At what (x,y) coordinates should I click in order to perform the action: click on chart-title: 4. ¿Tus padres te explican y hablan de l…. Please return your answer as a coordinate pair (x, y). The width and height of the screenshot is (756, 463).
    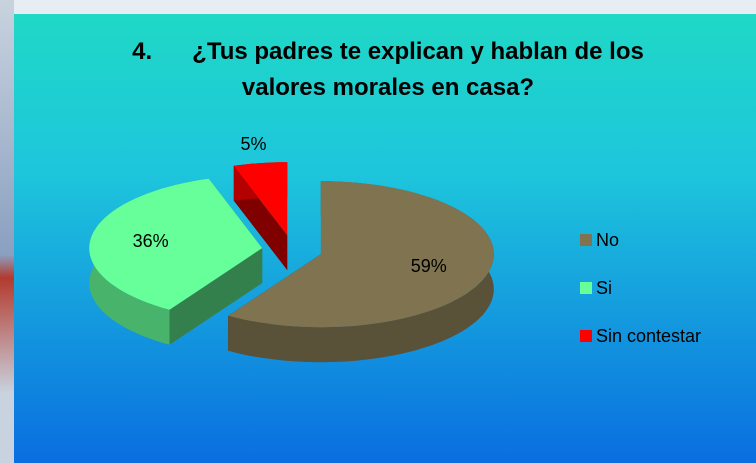
    Looking at the image, I should click on (391, 69).